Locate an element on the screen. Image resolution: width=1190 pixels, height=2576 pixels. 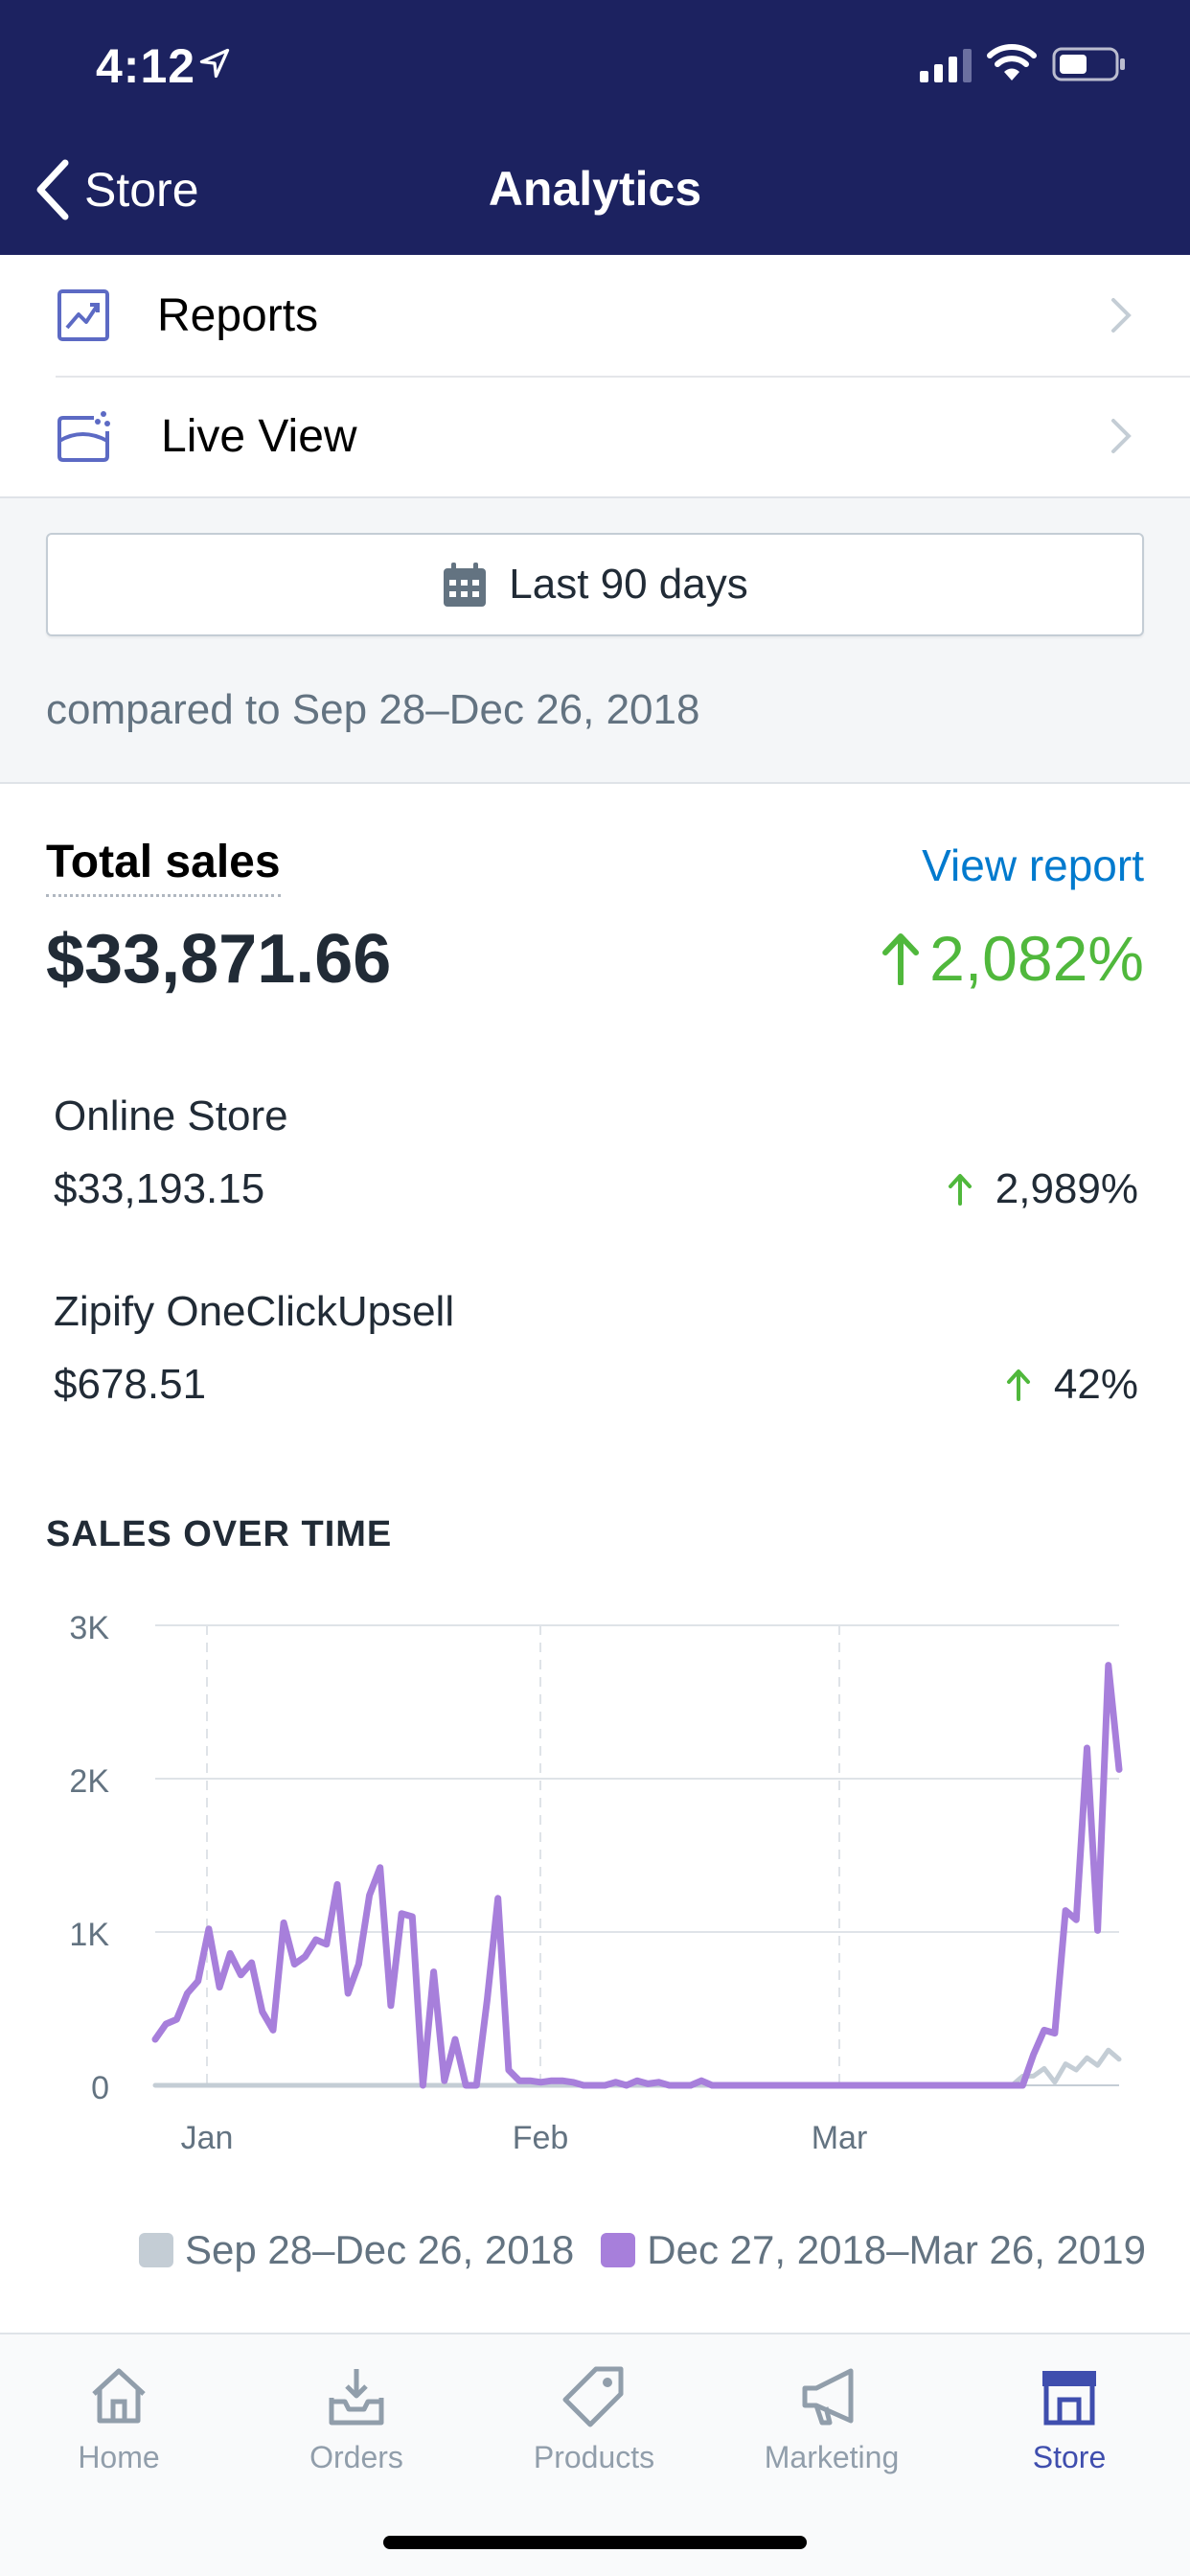
tab-label: Marketing is located at coordinates (832, 2457).